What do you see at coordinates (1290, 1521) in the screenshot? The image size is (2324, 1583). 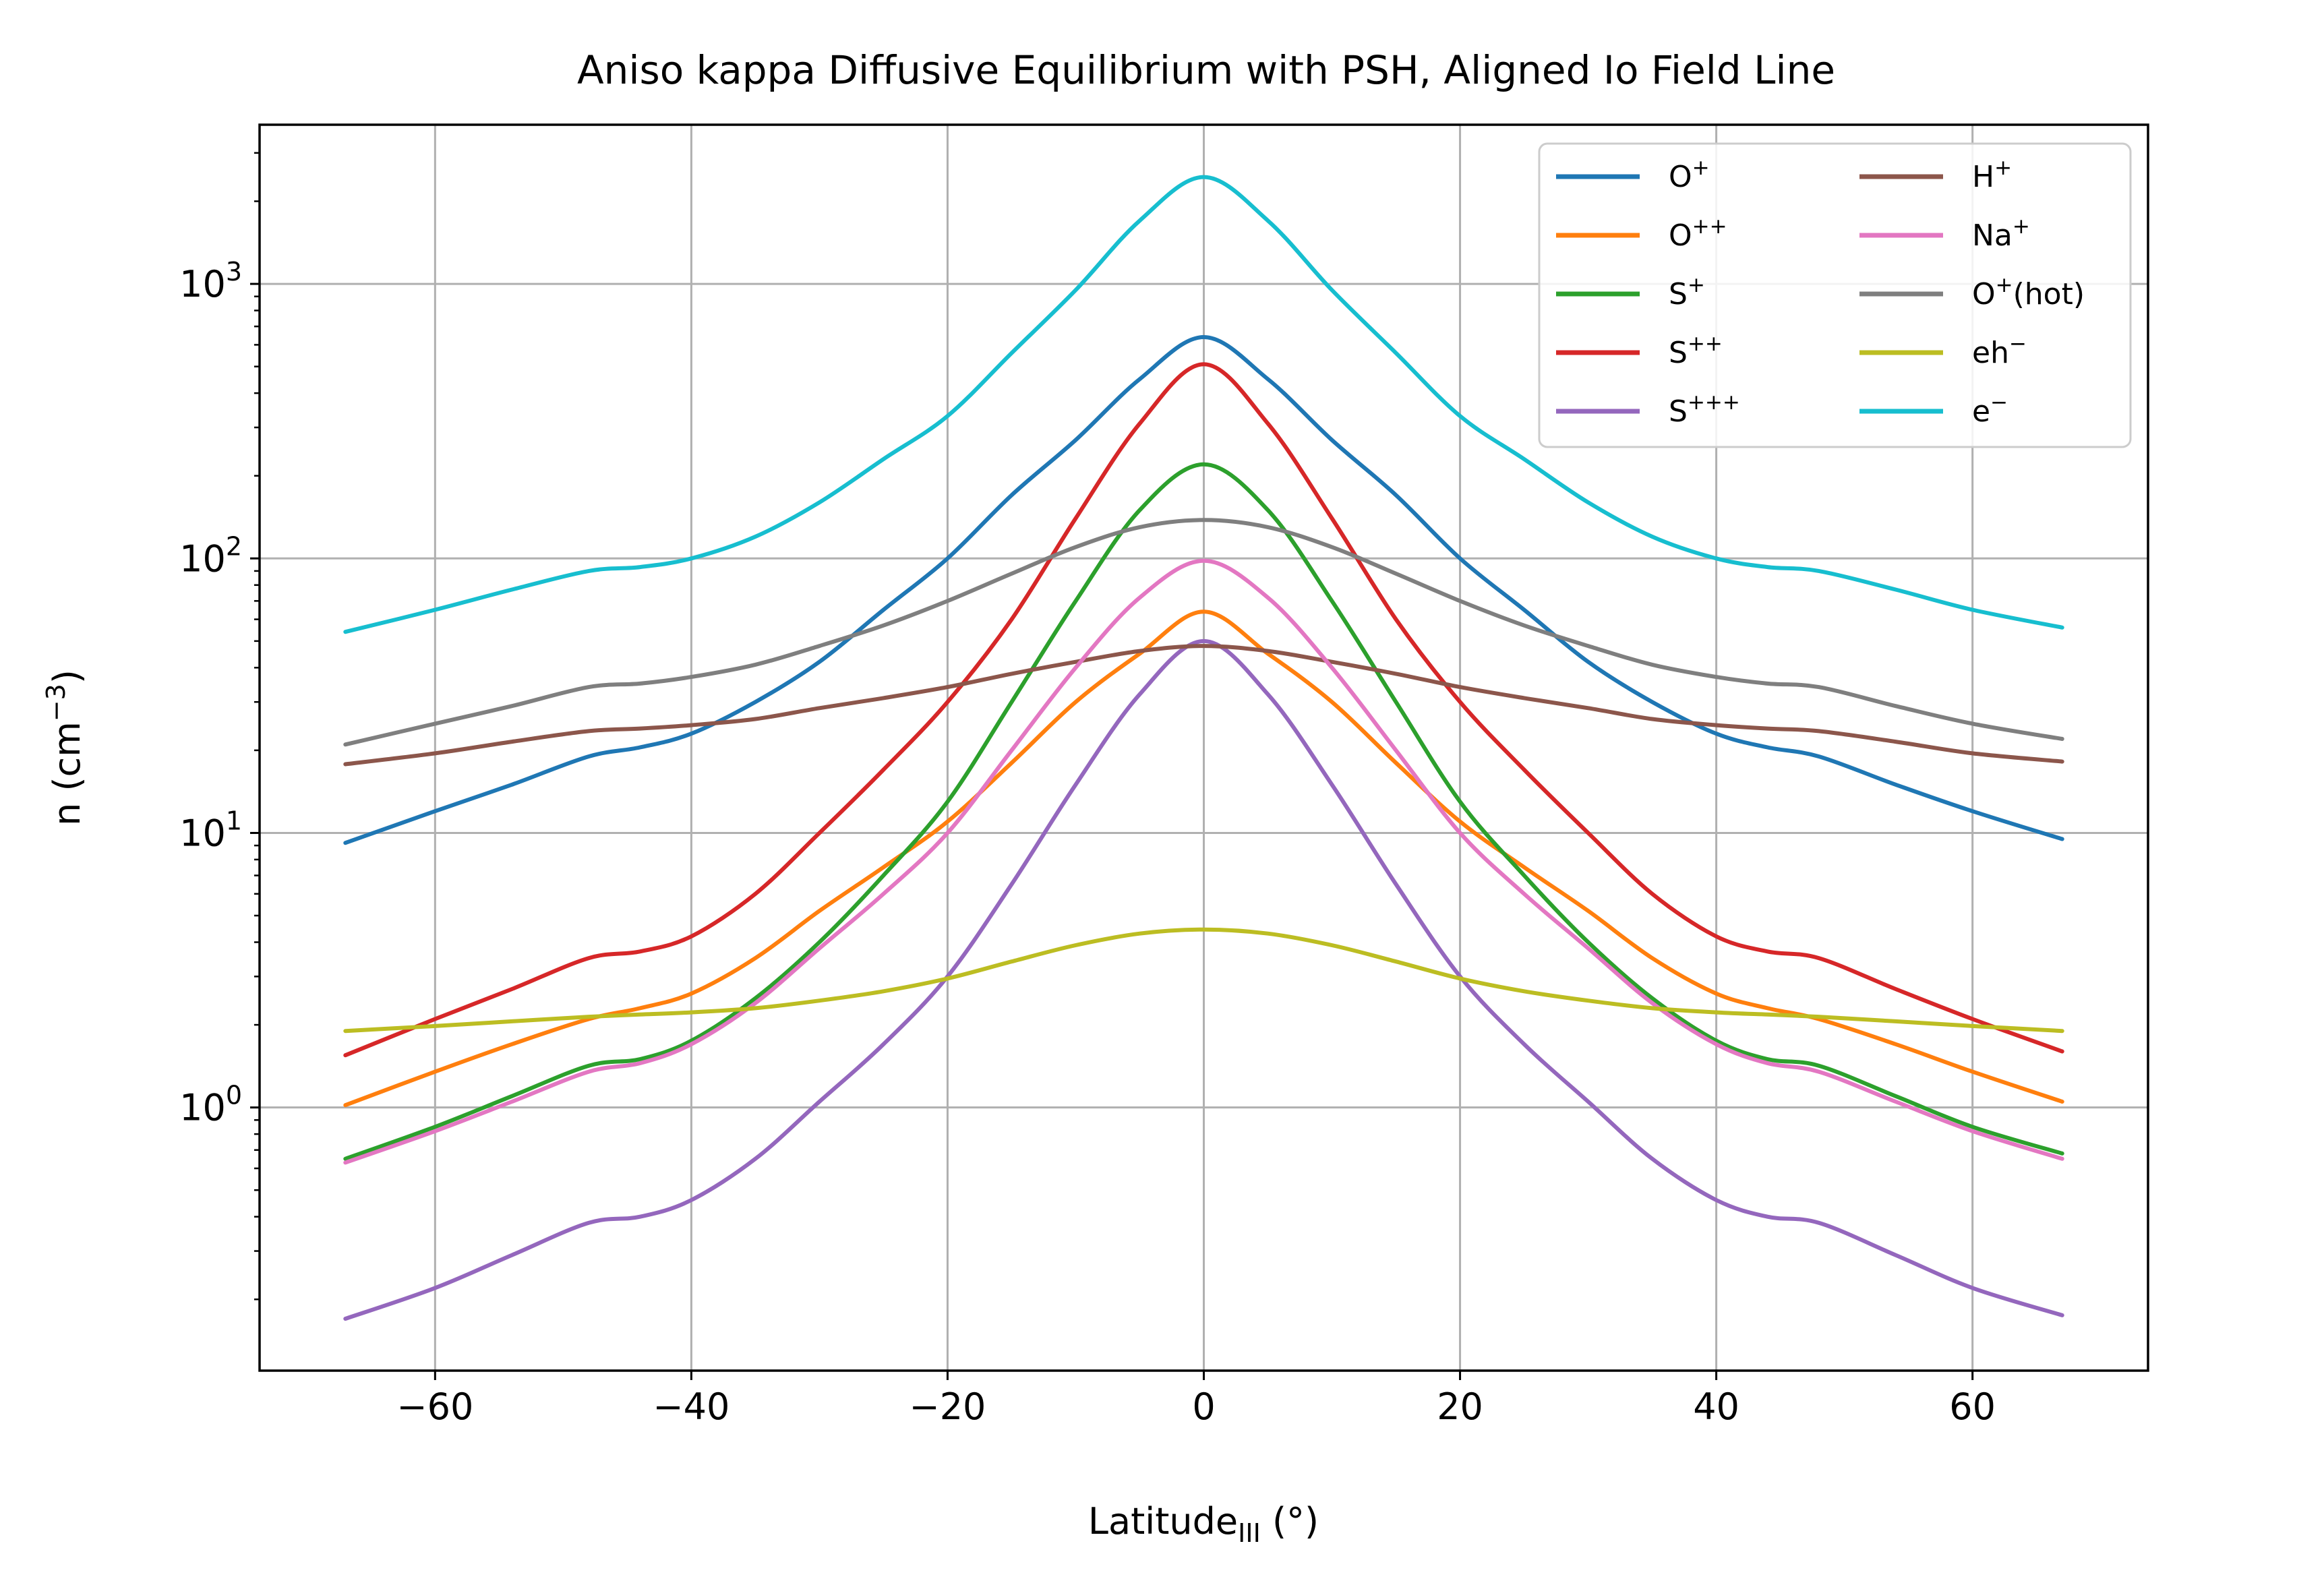 I see `x-axis-label-suffix: (°)` at bounding box center [1290, 1521].